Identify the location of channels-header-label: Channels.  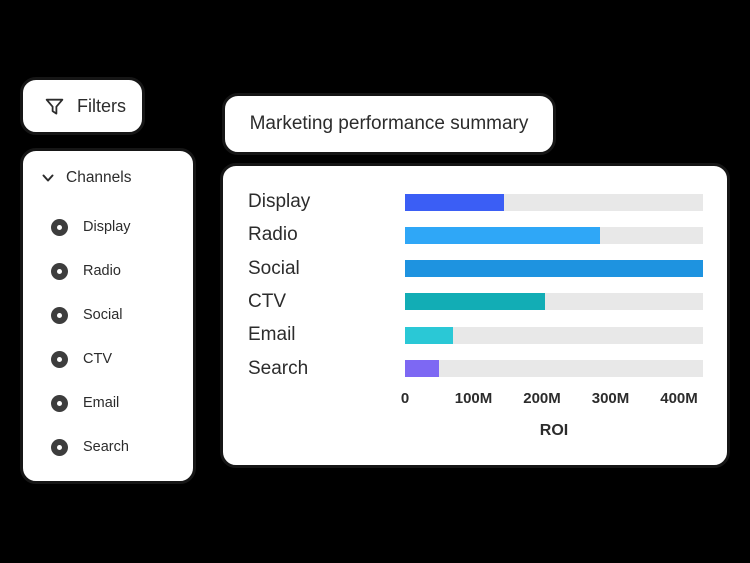
(99, 177).